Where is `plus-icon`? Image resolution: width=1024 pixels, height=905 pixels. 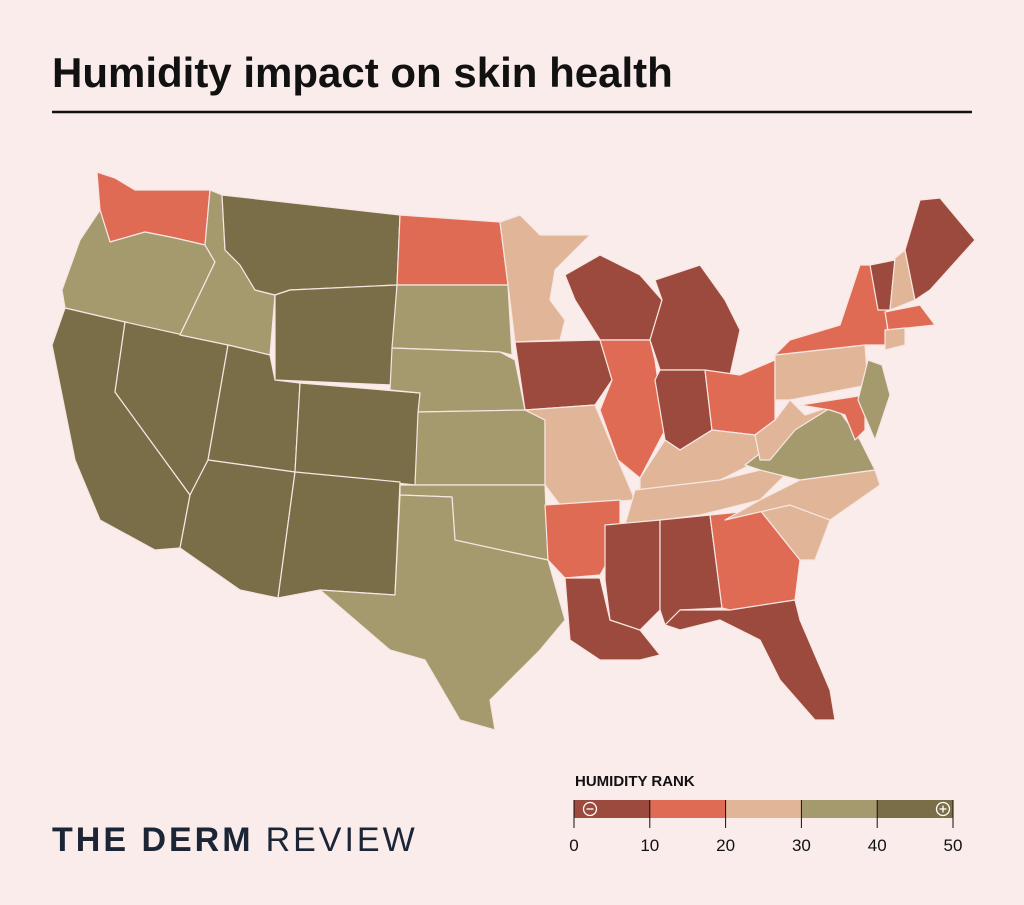
plus-icon is located at coordinates (943, 809).